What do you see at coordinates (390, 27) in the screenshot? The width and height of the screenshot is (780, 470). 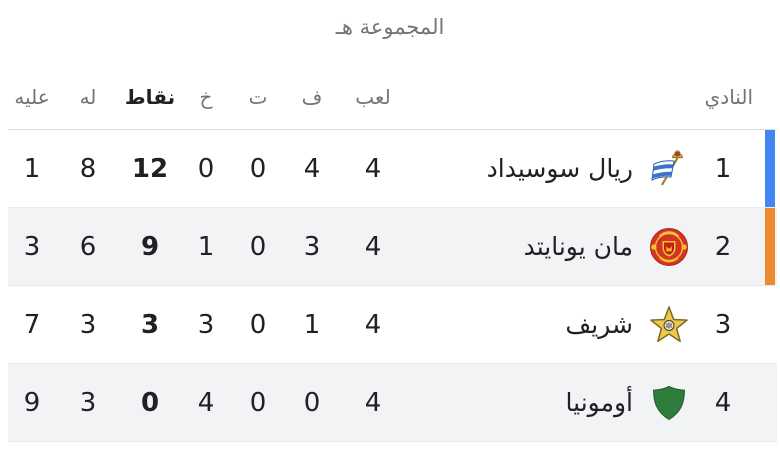 I see `group-title: المجموعة هـ` at bounding box center [390, 27].